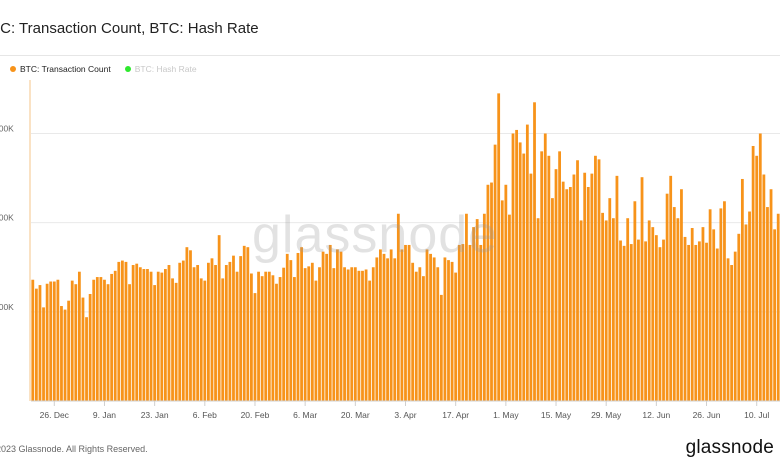  Describe the element at coordinates (165, 69) in the screenshot. I see `legend-label-hash-rate: BTC: Hash Rate` at that location.